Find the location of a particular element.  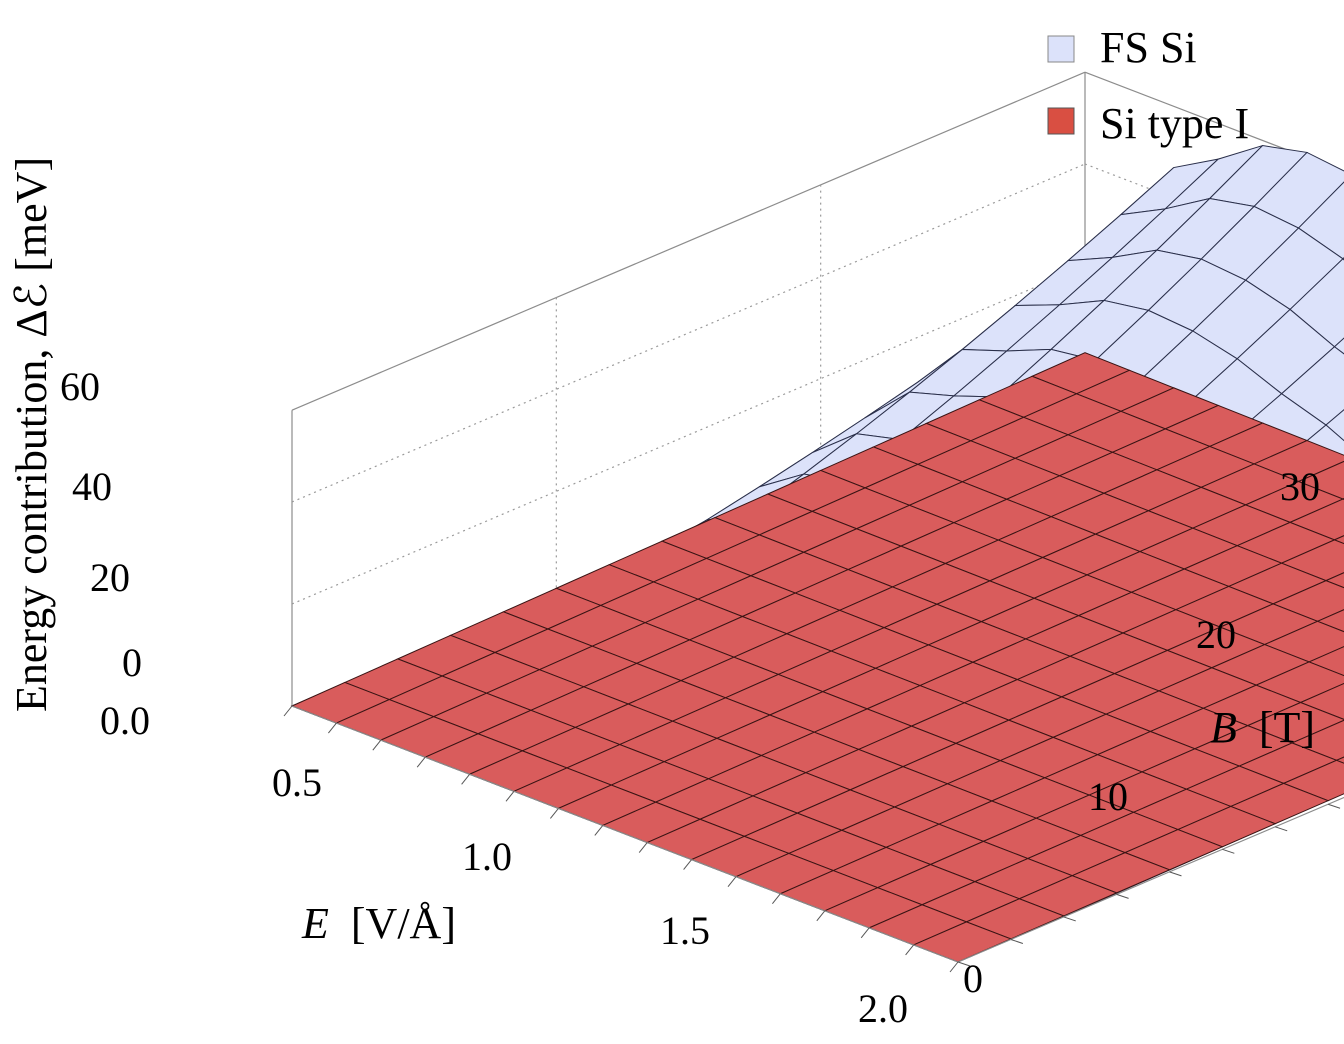

legend: FS Si Si type I is located at coordinates (1148, 85).